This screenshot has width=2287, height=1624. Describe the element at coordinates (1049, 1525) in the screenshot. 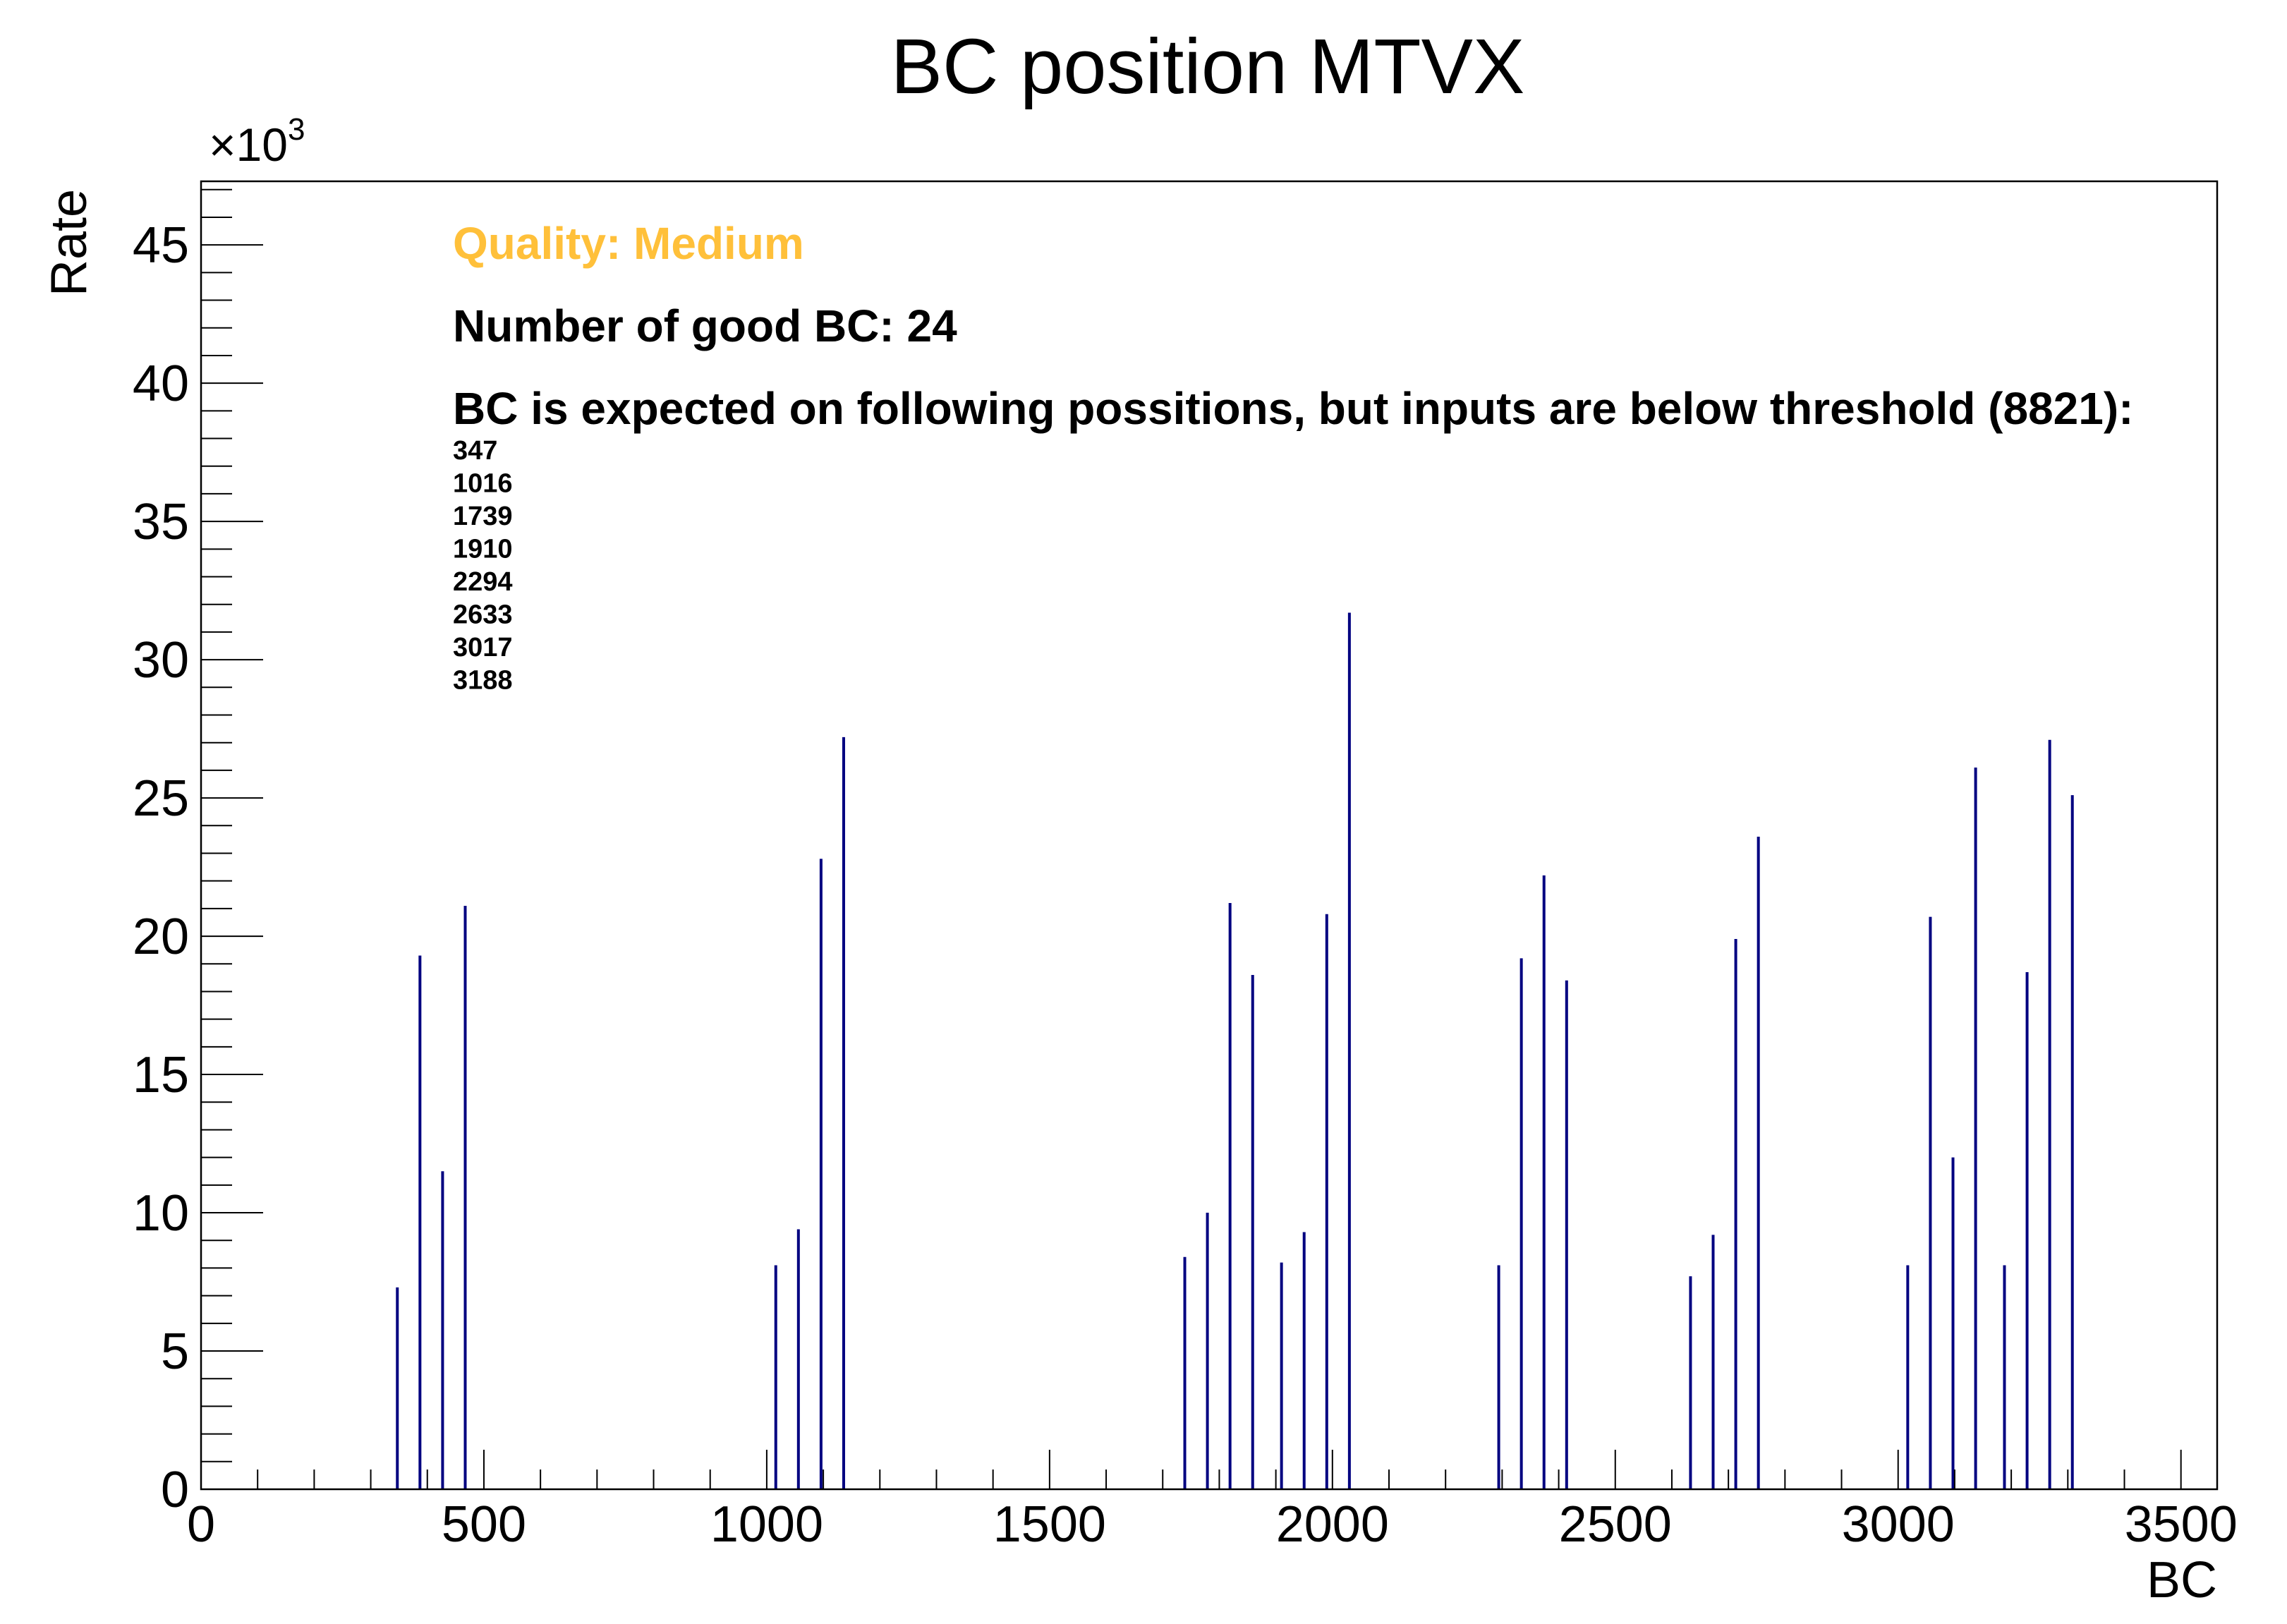

I see `x-tick-label: 1500` at that location.